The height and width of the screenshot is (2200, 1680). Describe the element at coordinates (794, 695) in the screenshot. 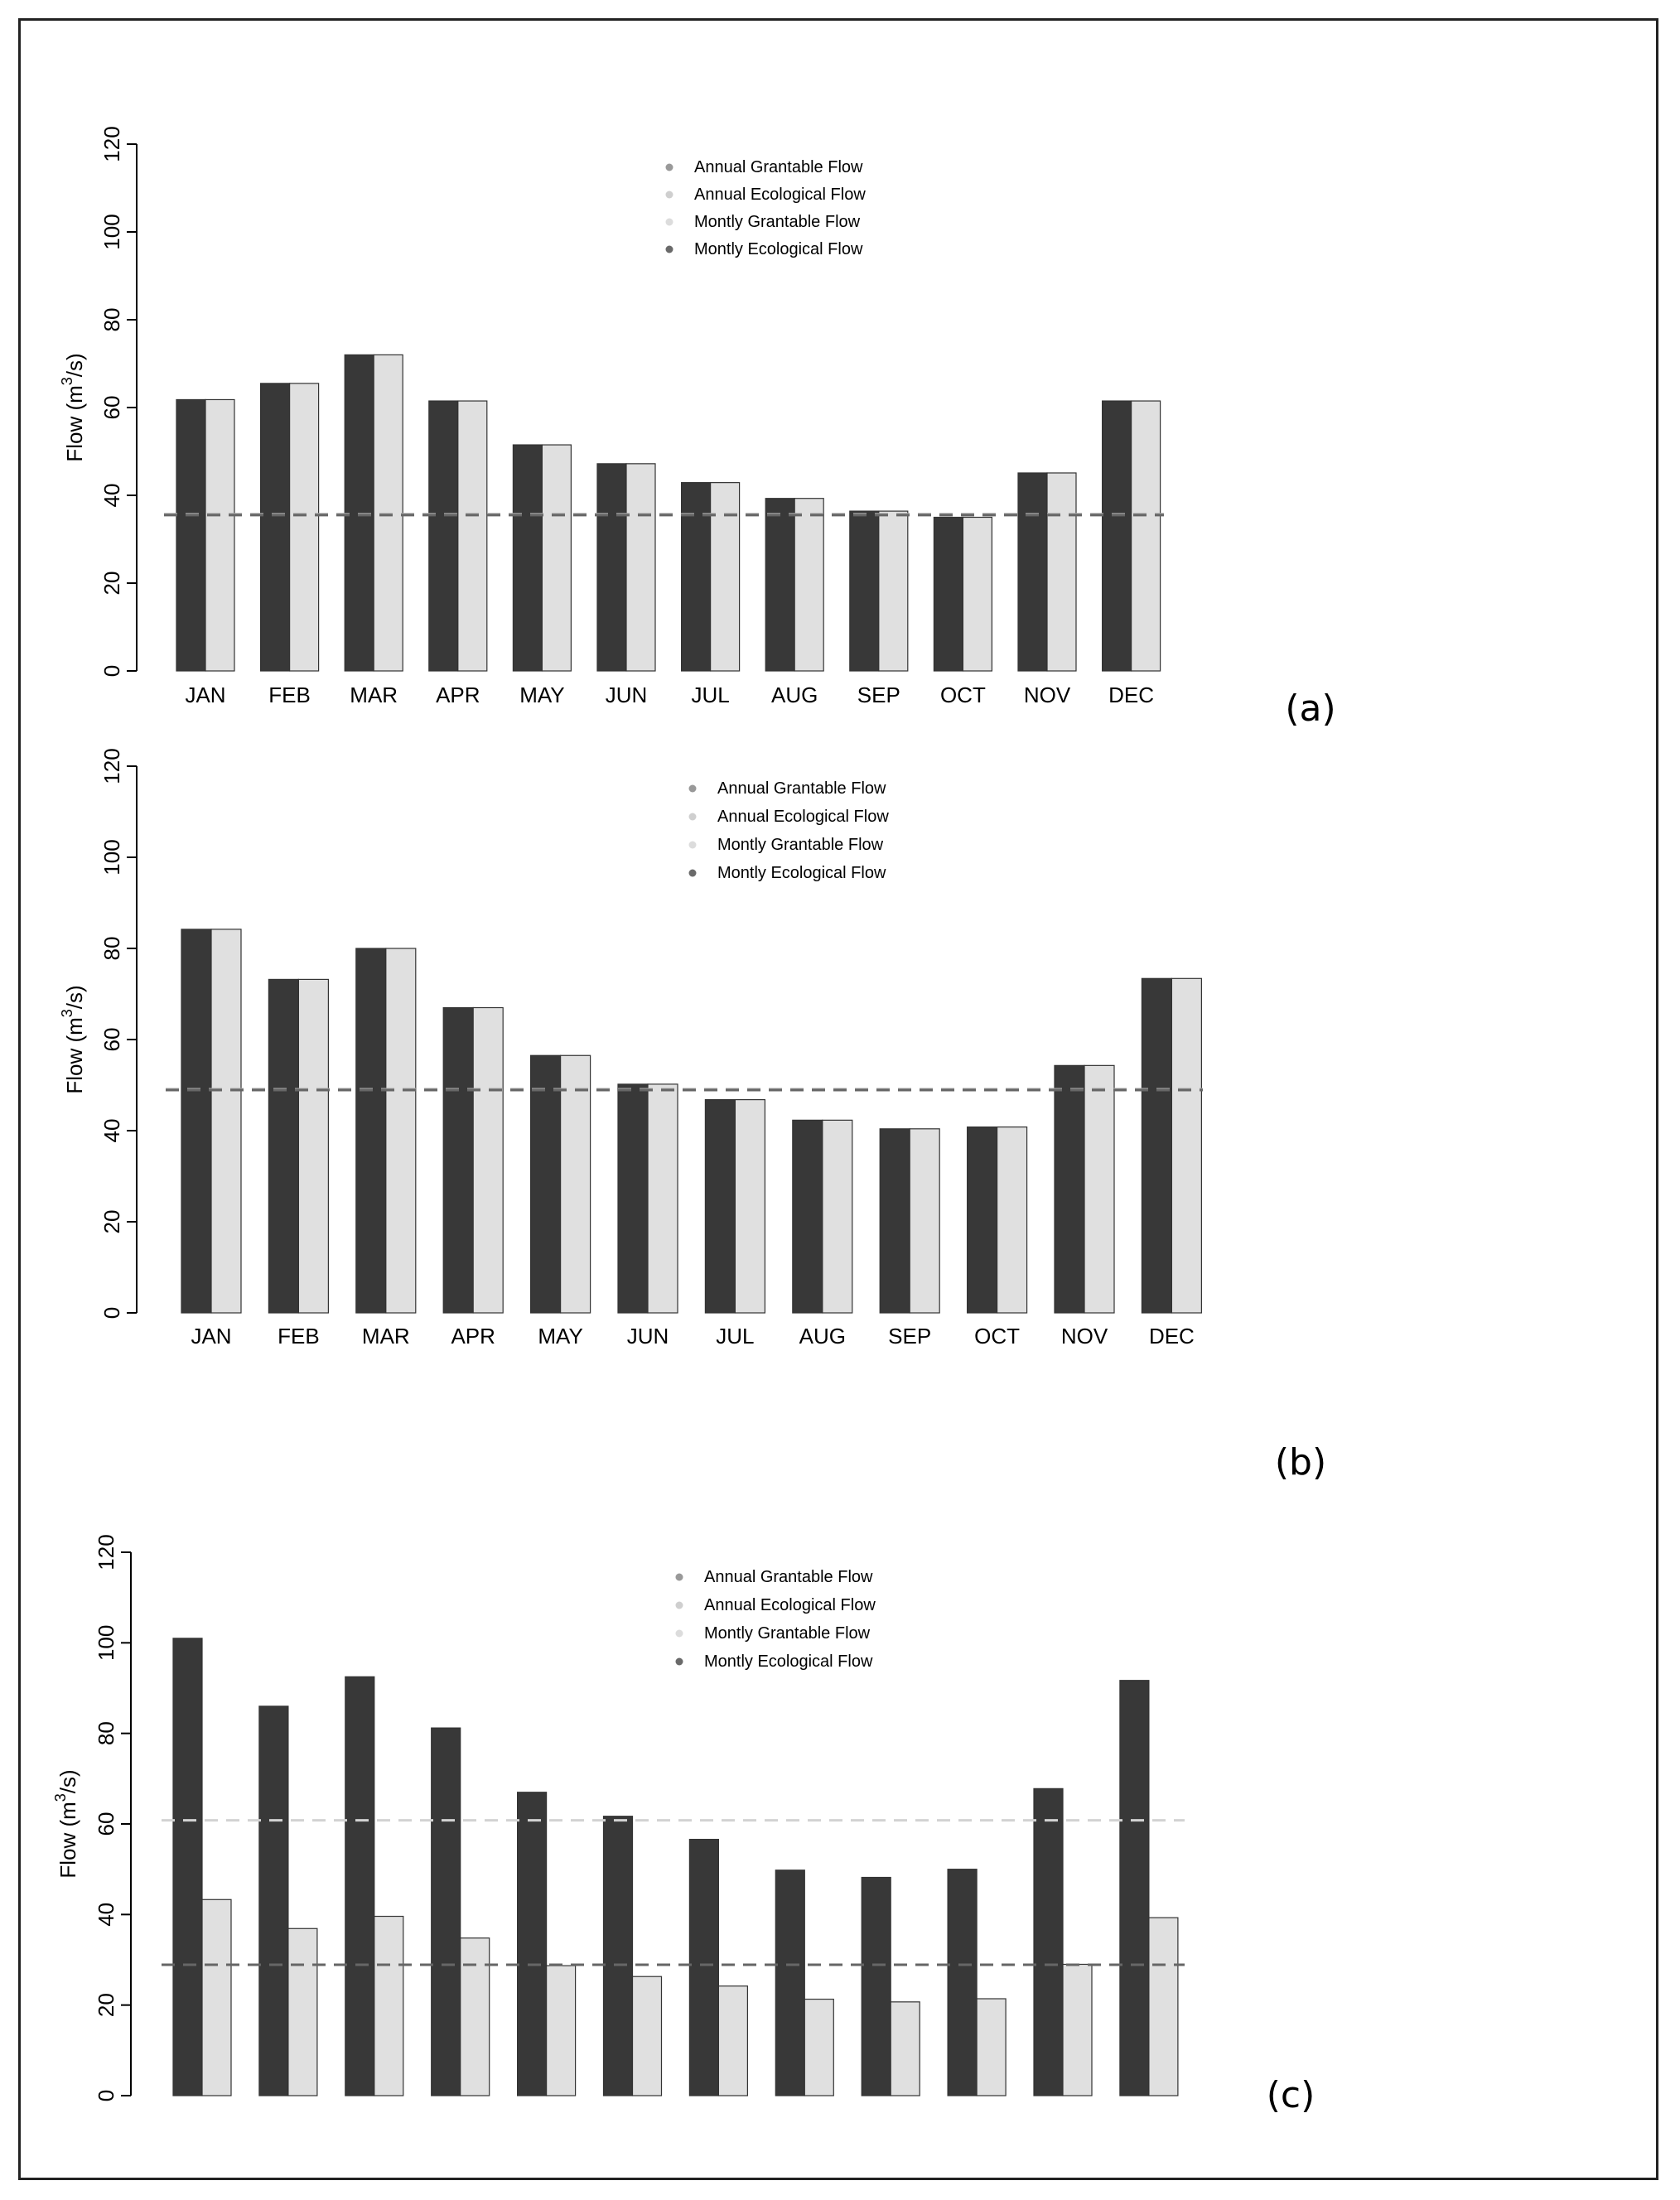

I see `x-tick-label: AUG` at that location.